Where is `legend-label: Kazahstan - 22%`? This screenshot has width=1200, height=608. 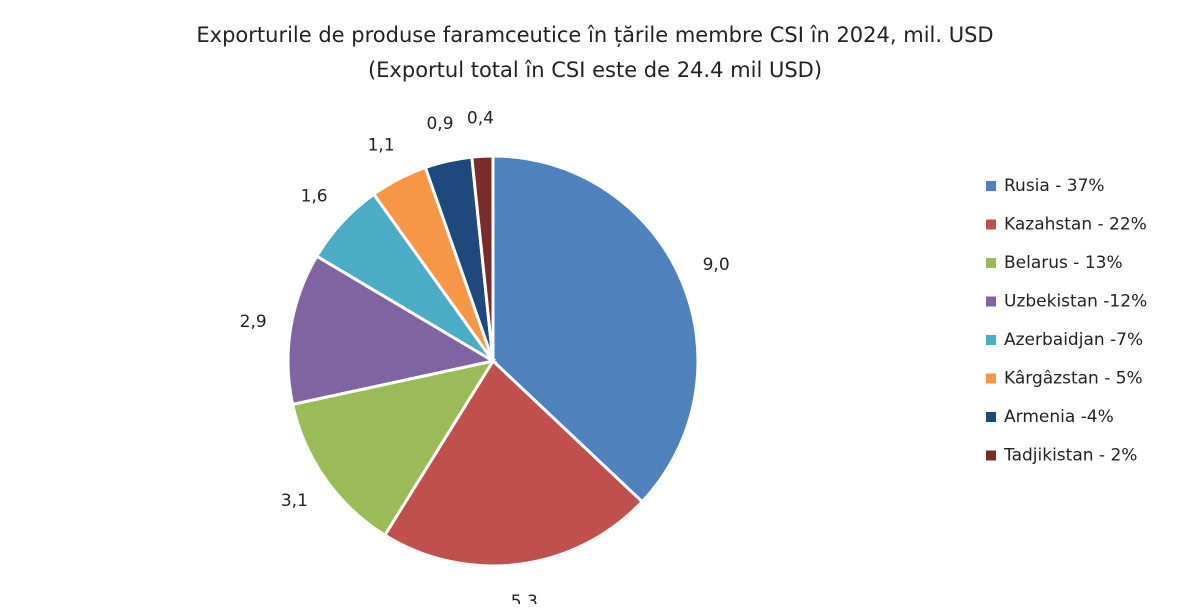 legend-label: Kazahstan - 22% is located at coordinates (1075, 225).